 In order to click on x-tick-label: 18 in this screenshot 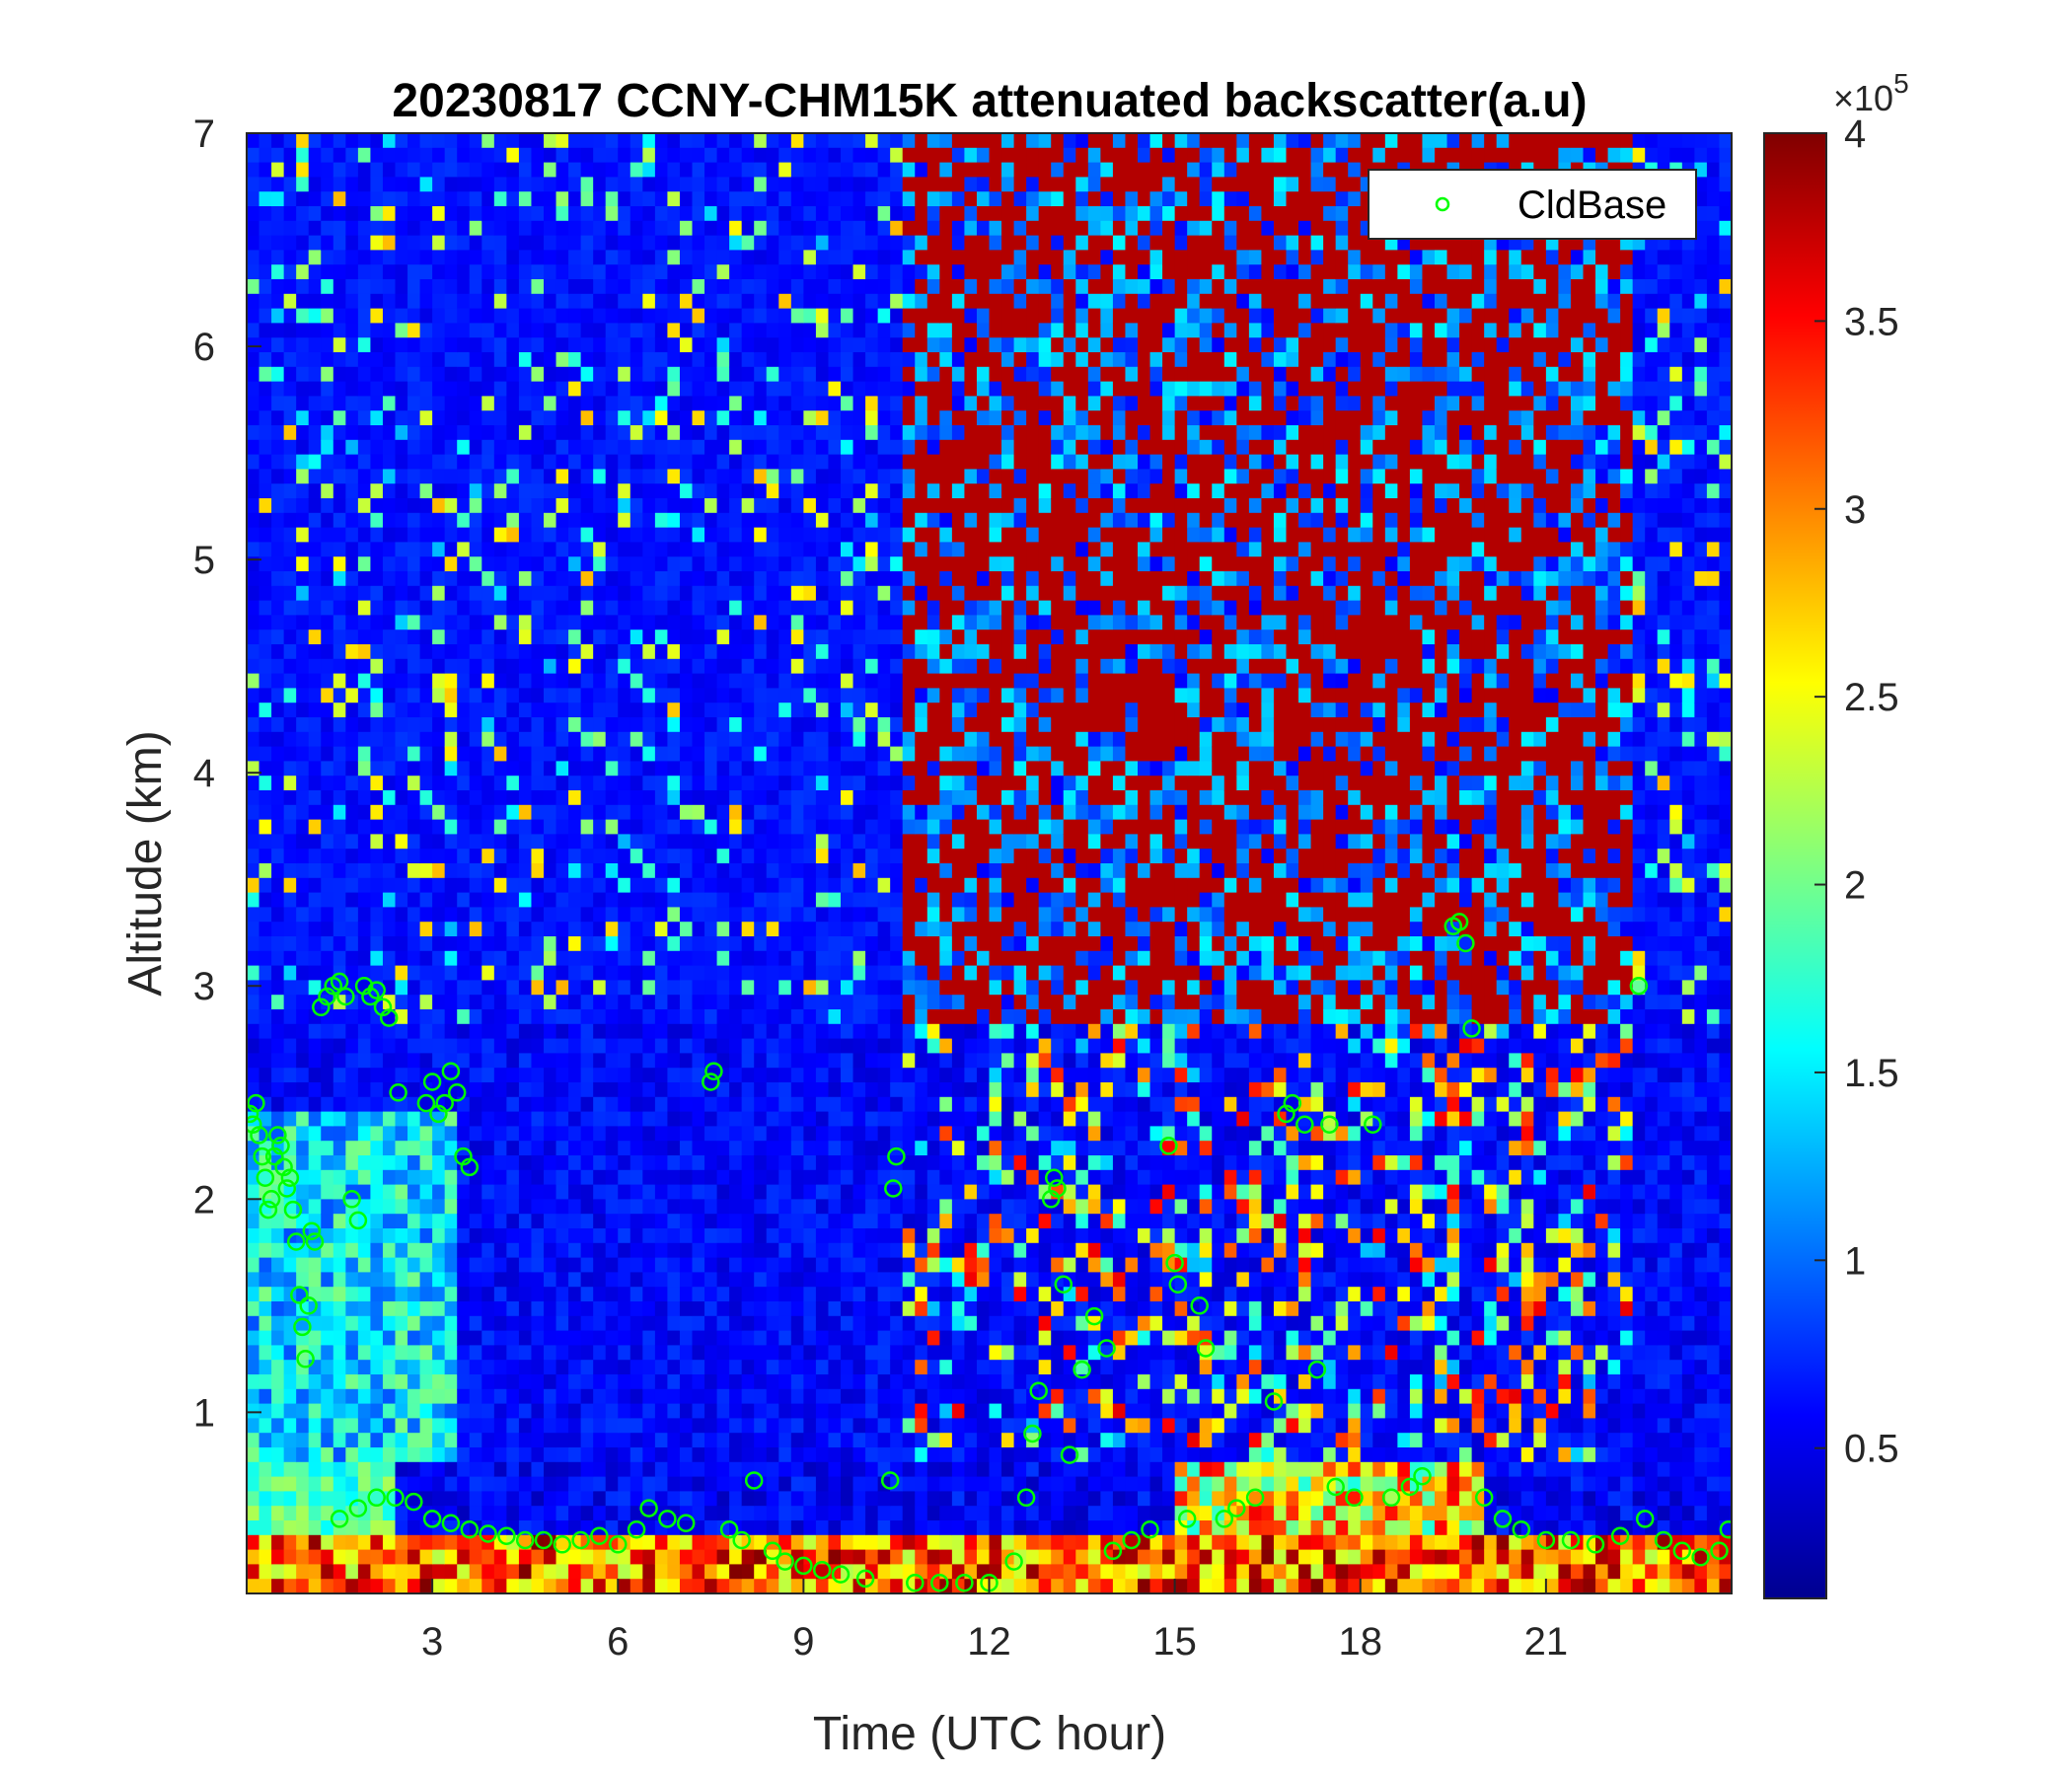, I will do `click(1361, 1642)`.